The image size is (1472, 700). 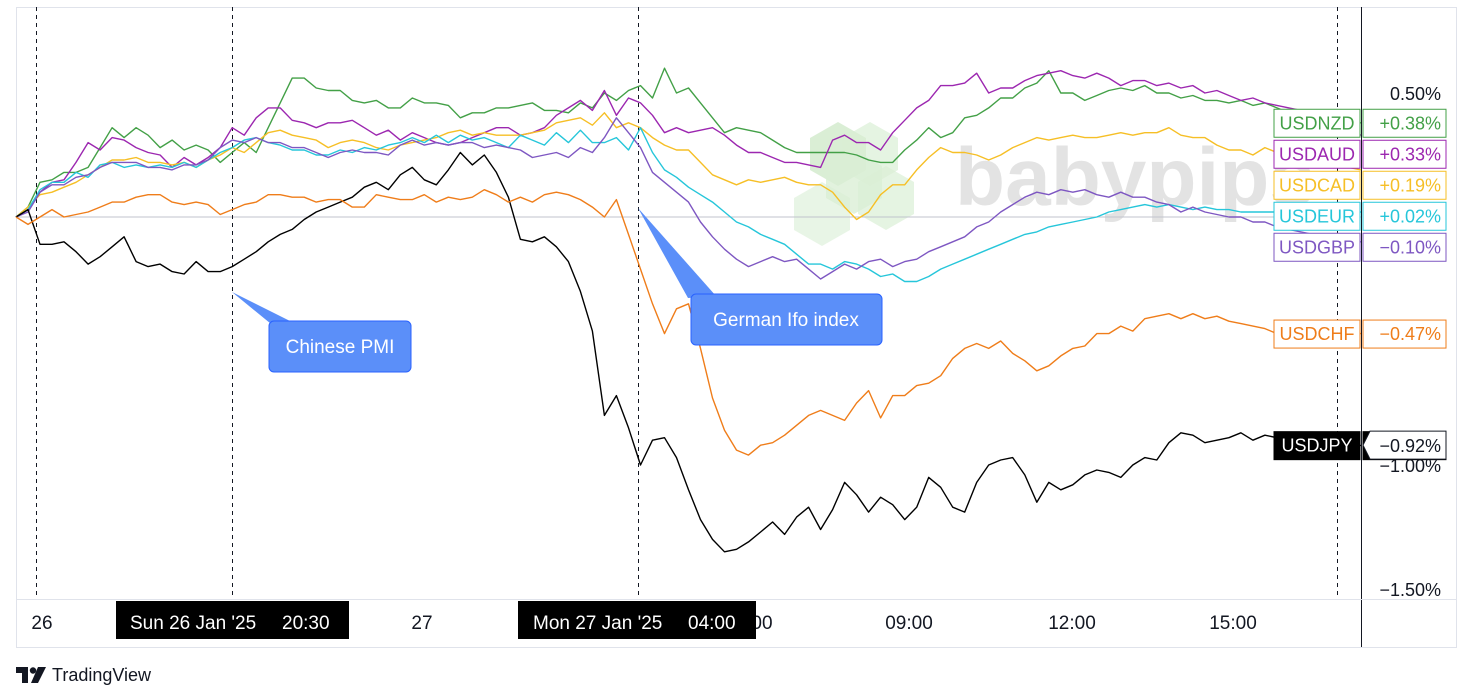 I want to click on time-tick-label: 09:00, so click(x=909, y=623).